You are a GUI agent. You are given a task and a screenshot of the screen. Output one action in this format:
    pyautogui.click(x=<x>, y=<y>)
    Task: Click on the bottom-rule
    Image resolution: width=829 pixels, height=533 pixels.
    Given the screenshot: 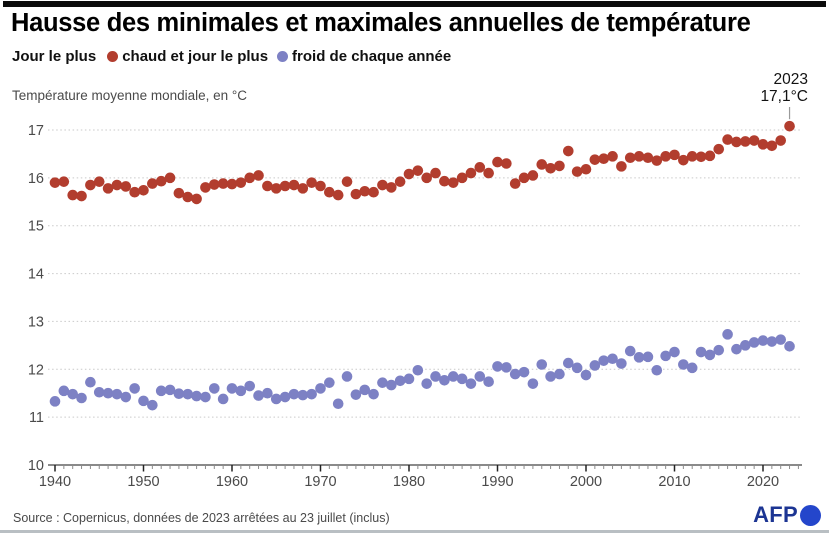 What is the action you would take?
    pyautogui.click(x=414, y=531)
    